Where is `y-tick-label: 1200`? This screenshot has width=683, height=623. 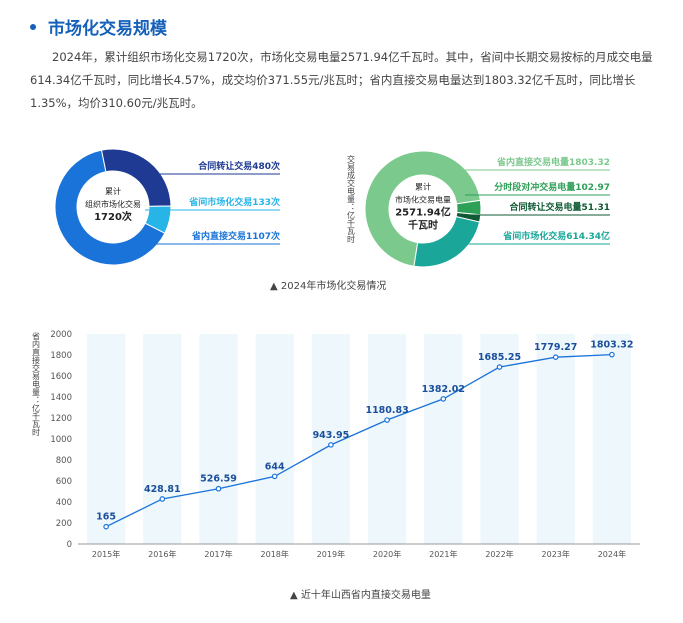
y-tick-label: 1200 is located at coordinates (61, 419).